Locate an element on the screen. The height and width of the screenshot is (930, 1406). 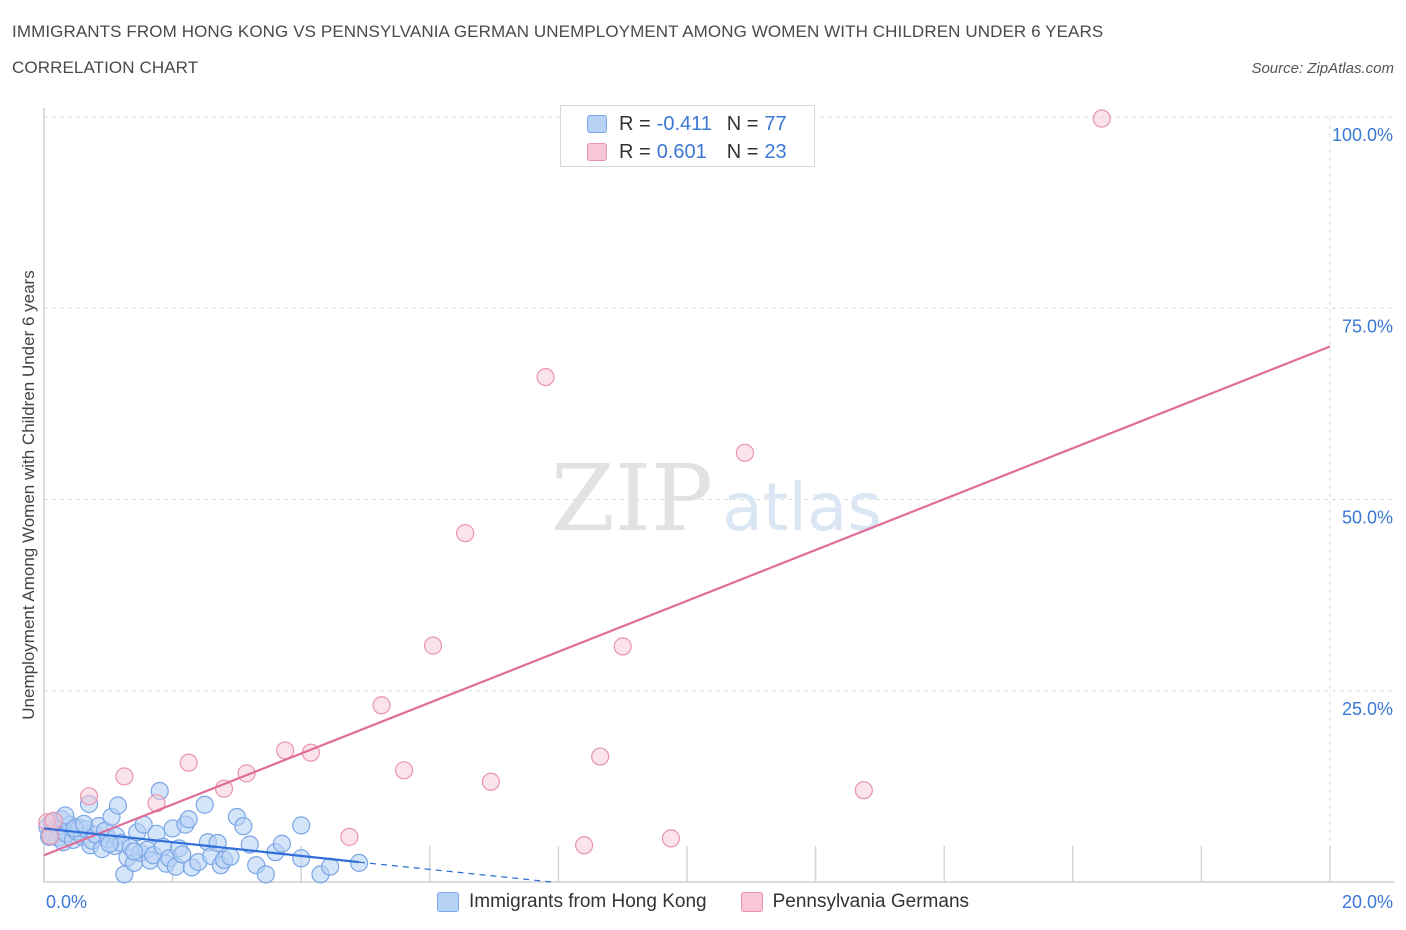
legend-n-value: 77 is located at coordinates (775, 123).